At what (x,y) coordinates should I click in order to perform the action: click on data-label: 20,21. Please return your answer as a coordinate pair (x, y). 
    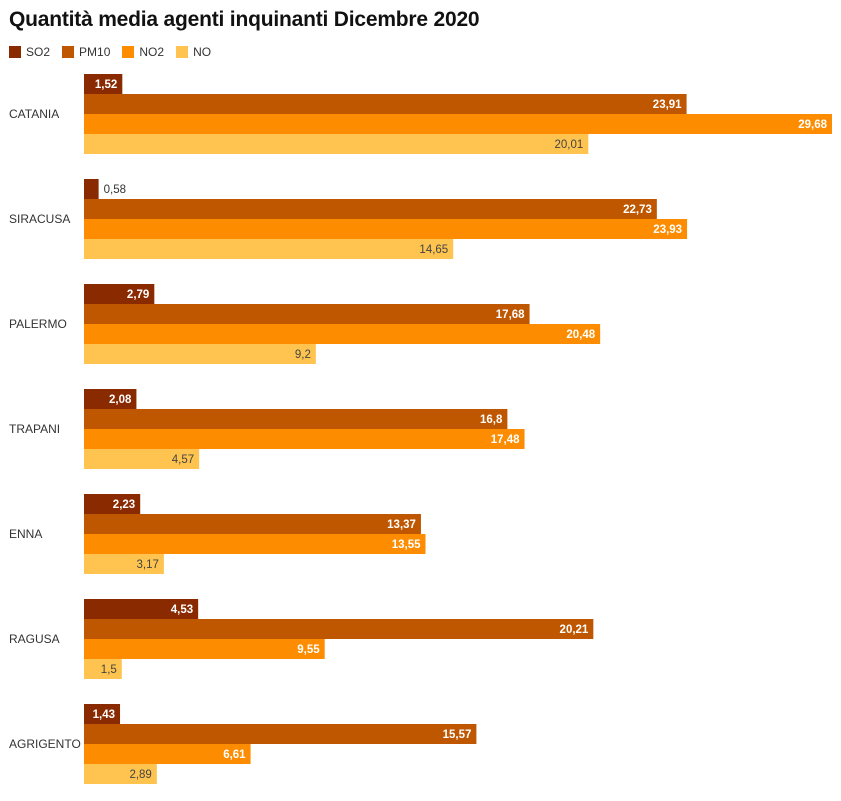
    Looking at the image, I should click on (574, 630).